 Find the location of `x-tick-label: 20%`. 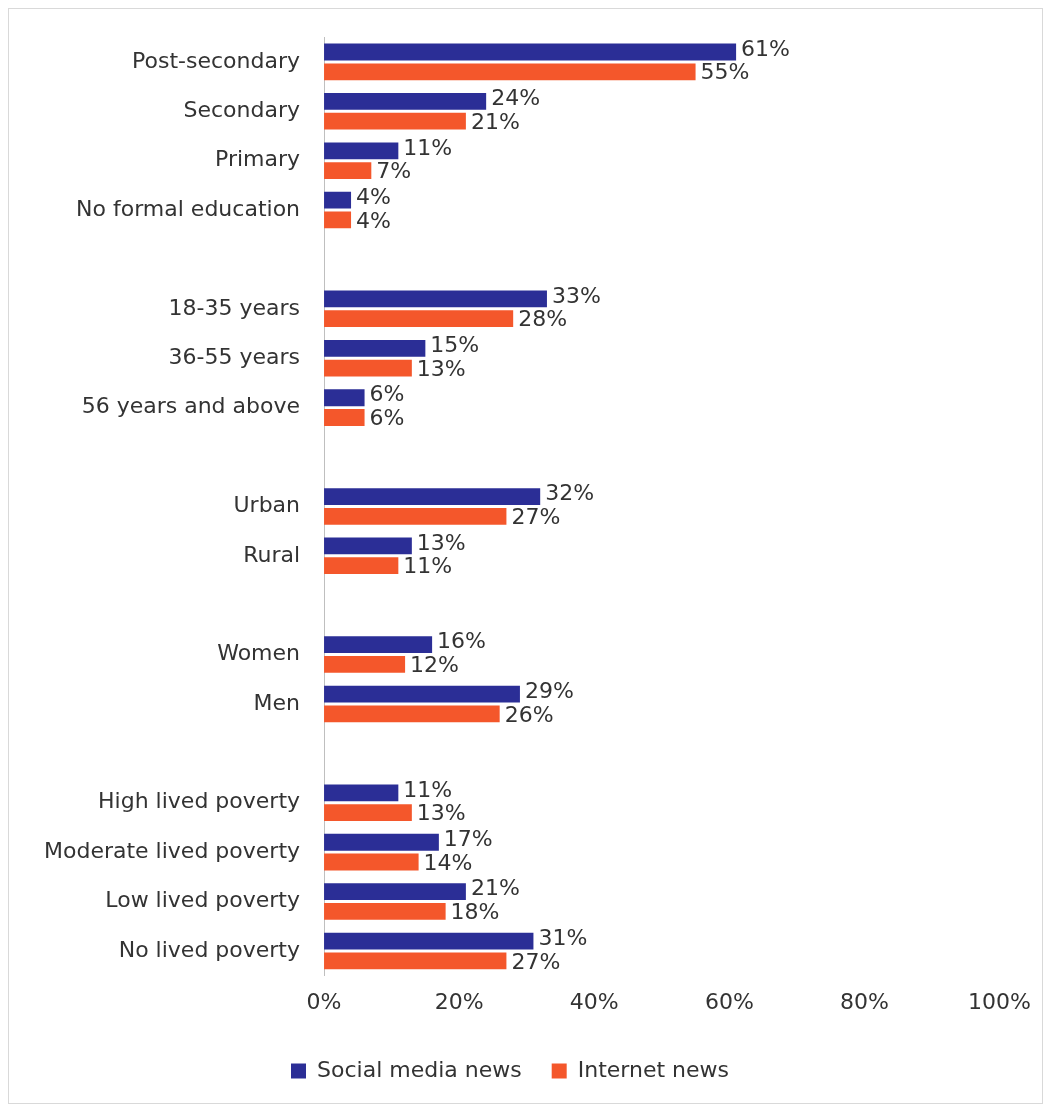

x-tick-label: 20% is located at coordinates (459, 1001).